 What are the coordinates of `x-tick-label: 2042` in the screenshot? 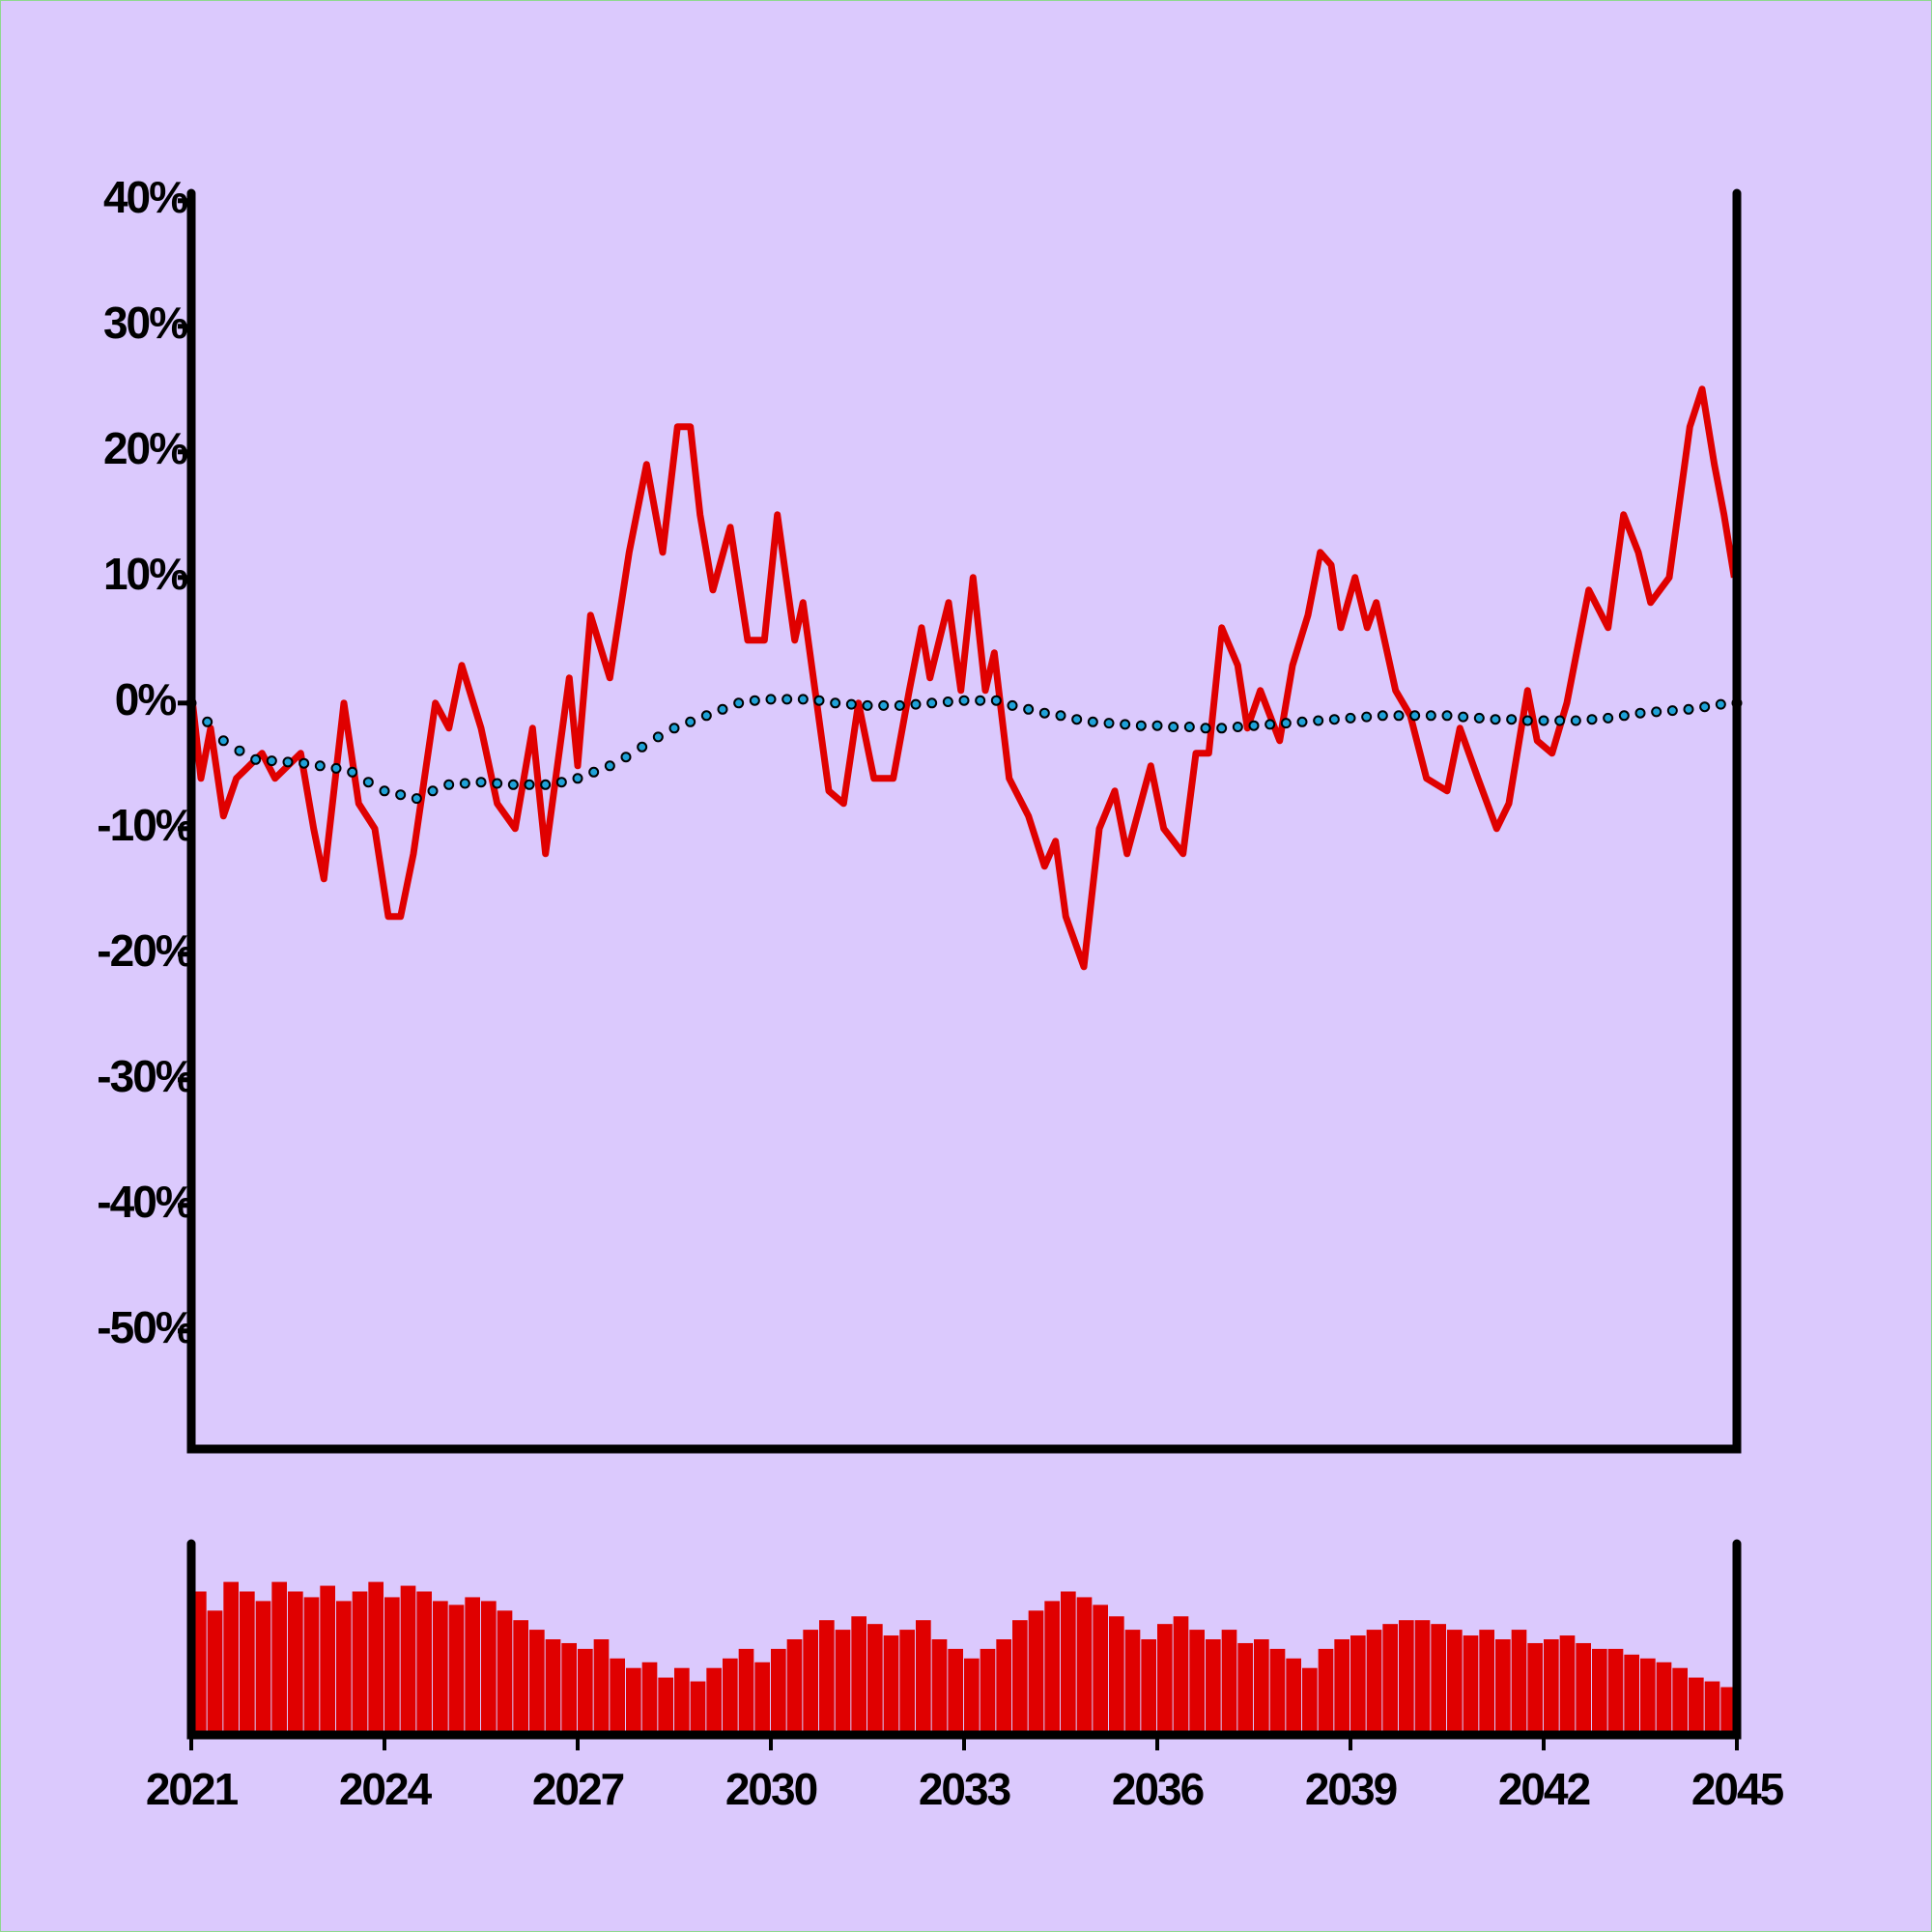 It's located at (1544, 1789).